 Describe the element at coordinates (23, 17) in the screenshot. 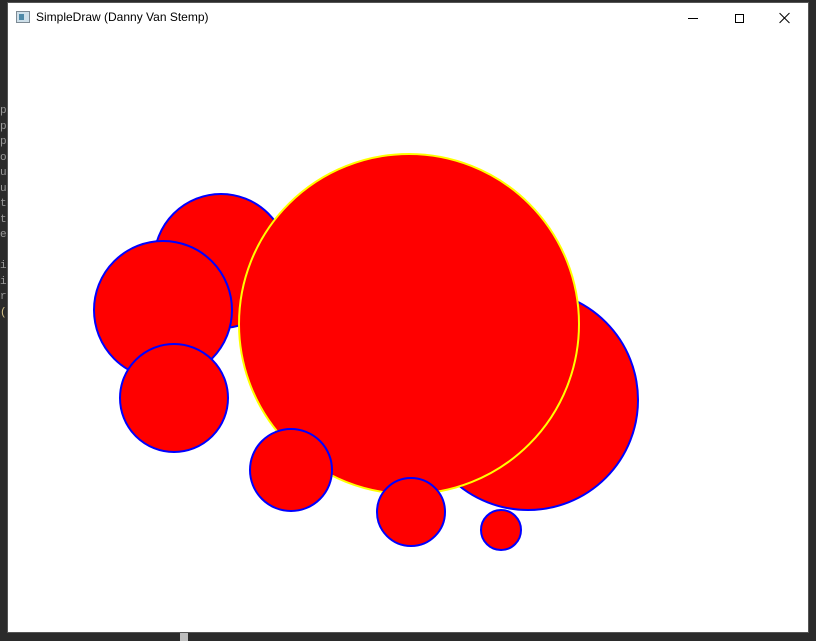

I see `app-icon` at that location.